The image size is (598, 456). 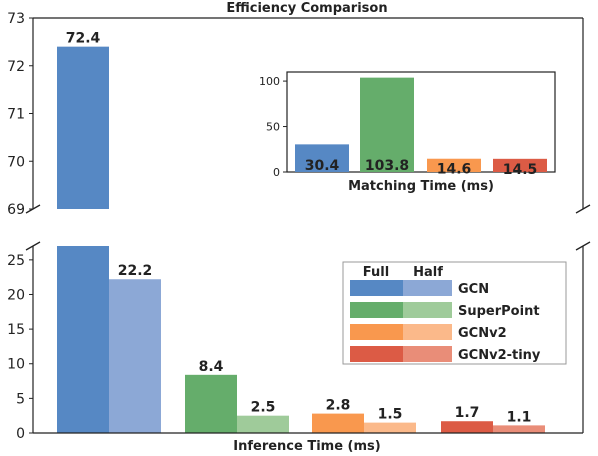 What do you see at coordinates (308, 227) in the screenshot?
I see `axis-break-marks` at bounding box center [308, 227].